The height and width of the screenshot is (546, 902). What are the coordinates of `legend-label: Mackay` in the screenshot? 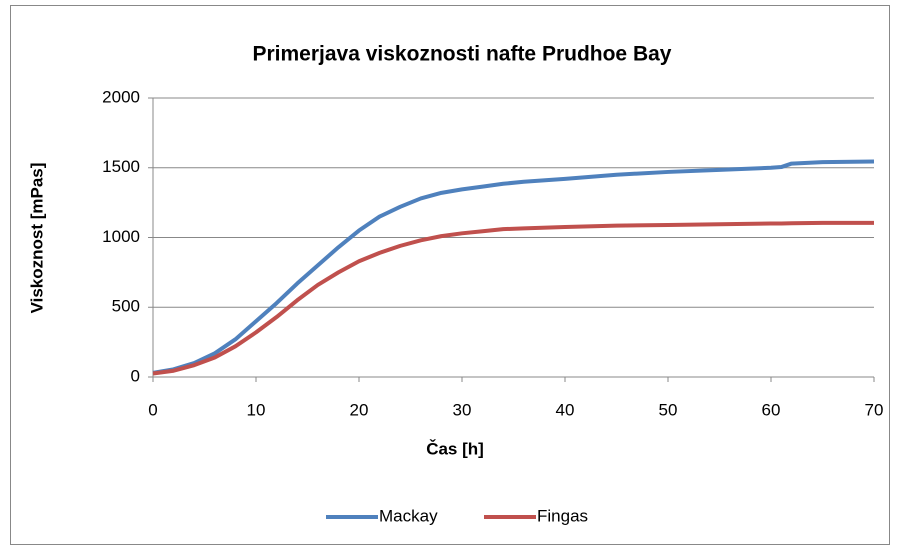 It's located at (408, 515).